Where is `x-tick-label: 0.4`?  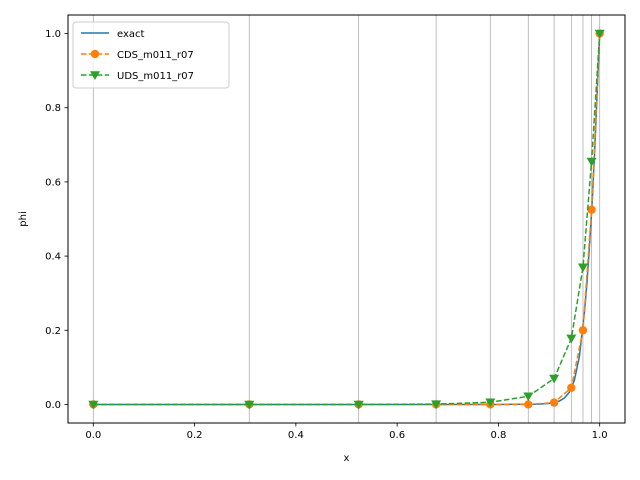 x-tick-label: 0.4 is located at coordinates (296, 435).